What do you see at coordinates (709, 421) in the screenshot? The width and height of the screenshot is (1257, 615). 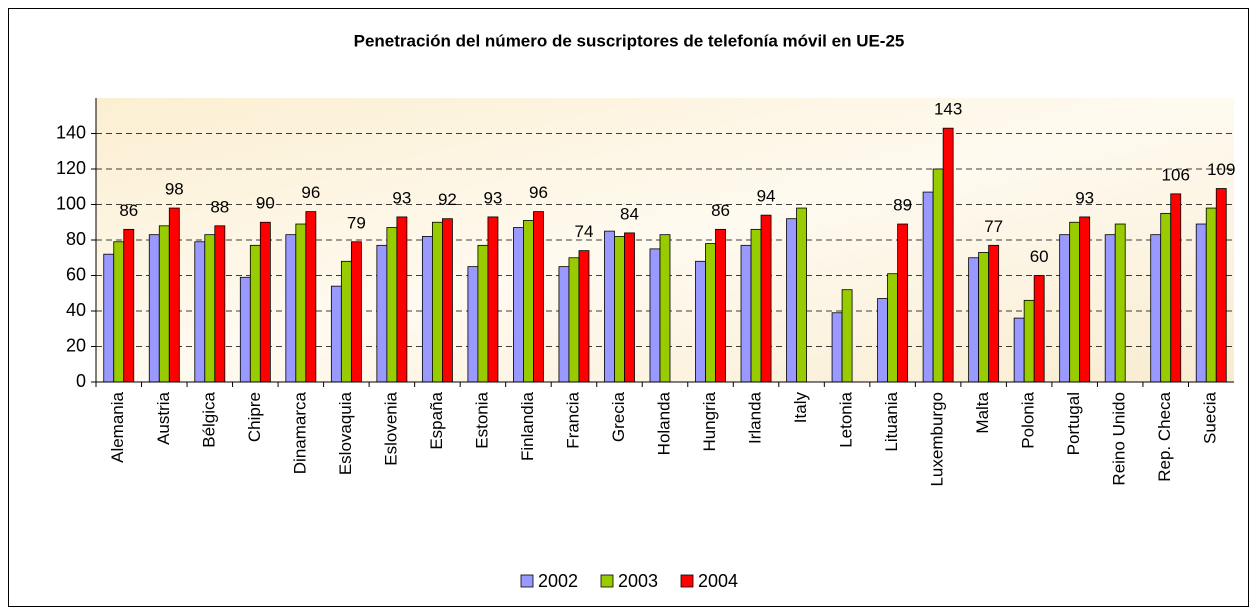 I see `x-tick-label: Hungria` at bounding box center [709, 421].